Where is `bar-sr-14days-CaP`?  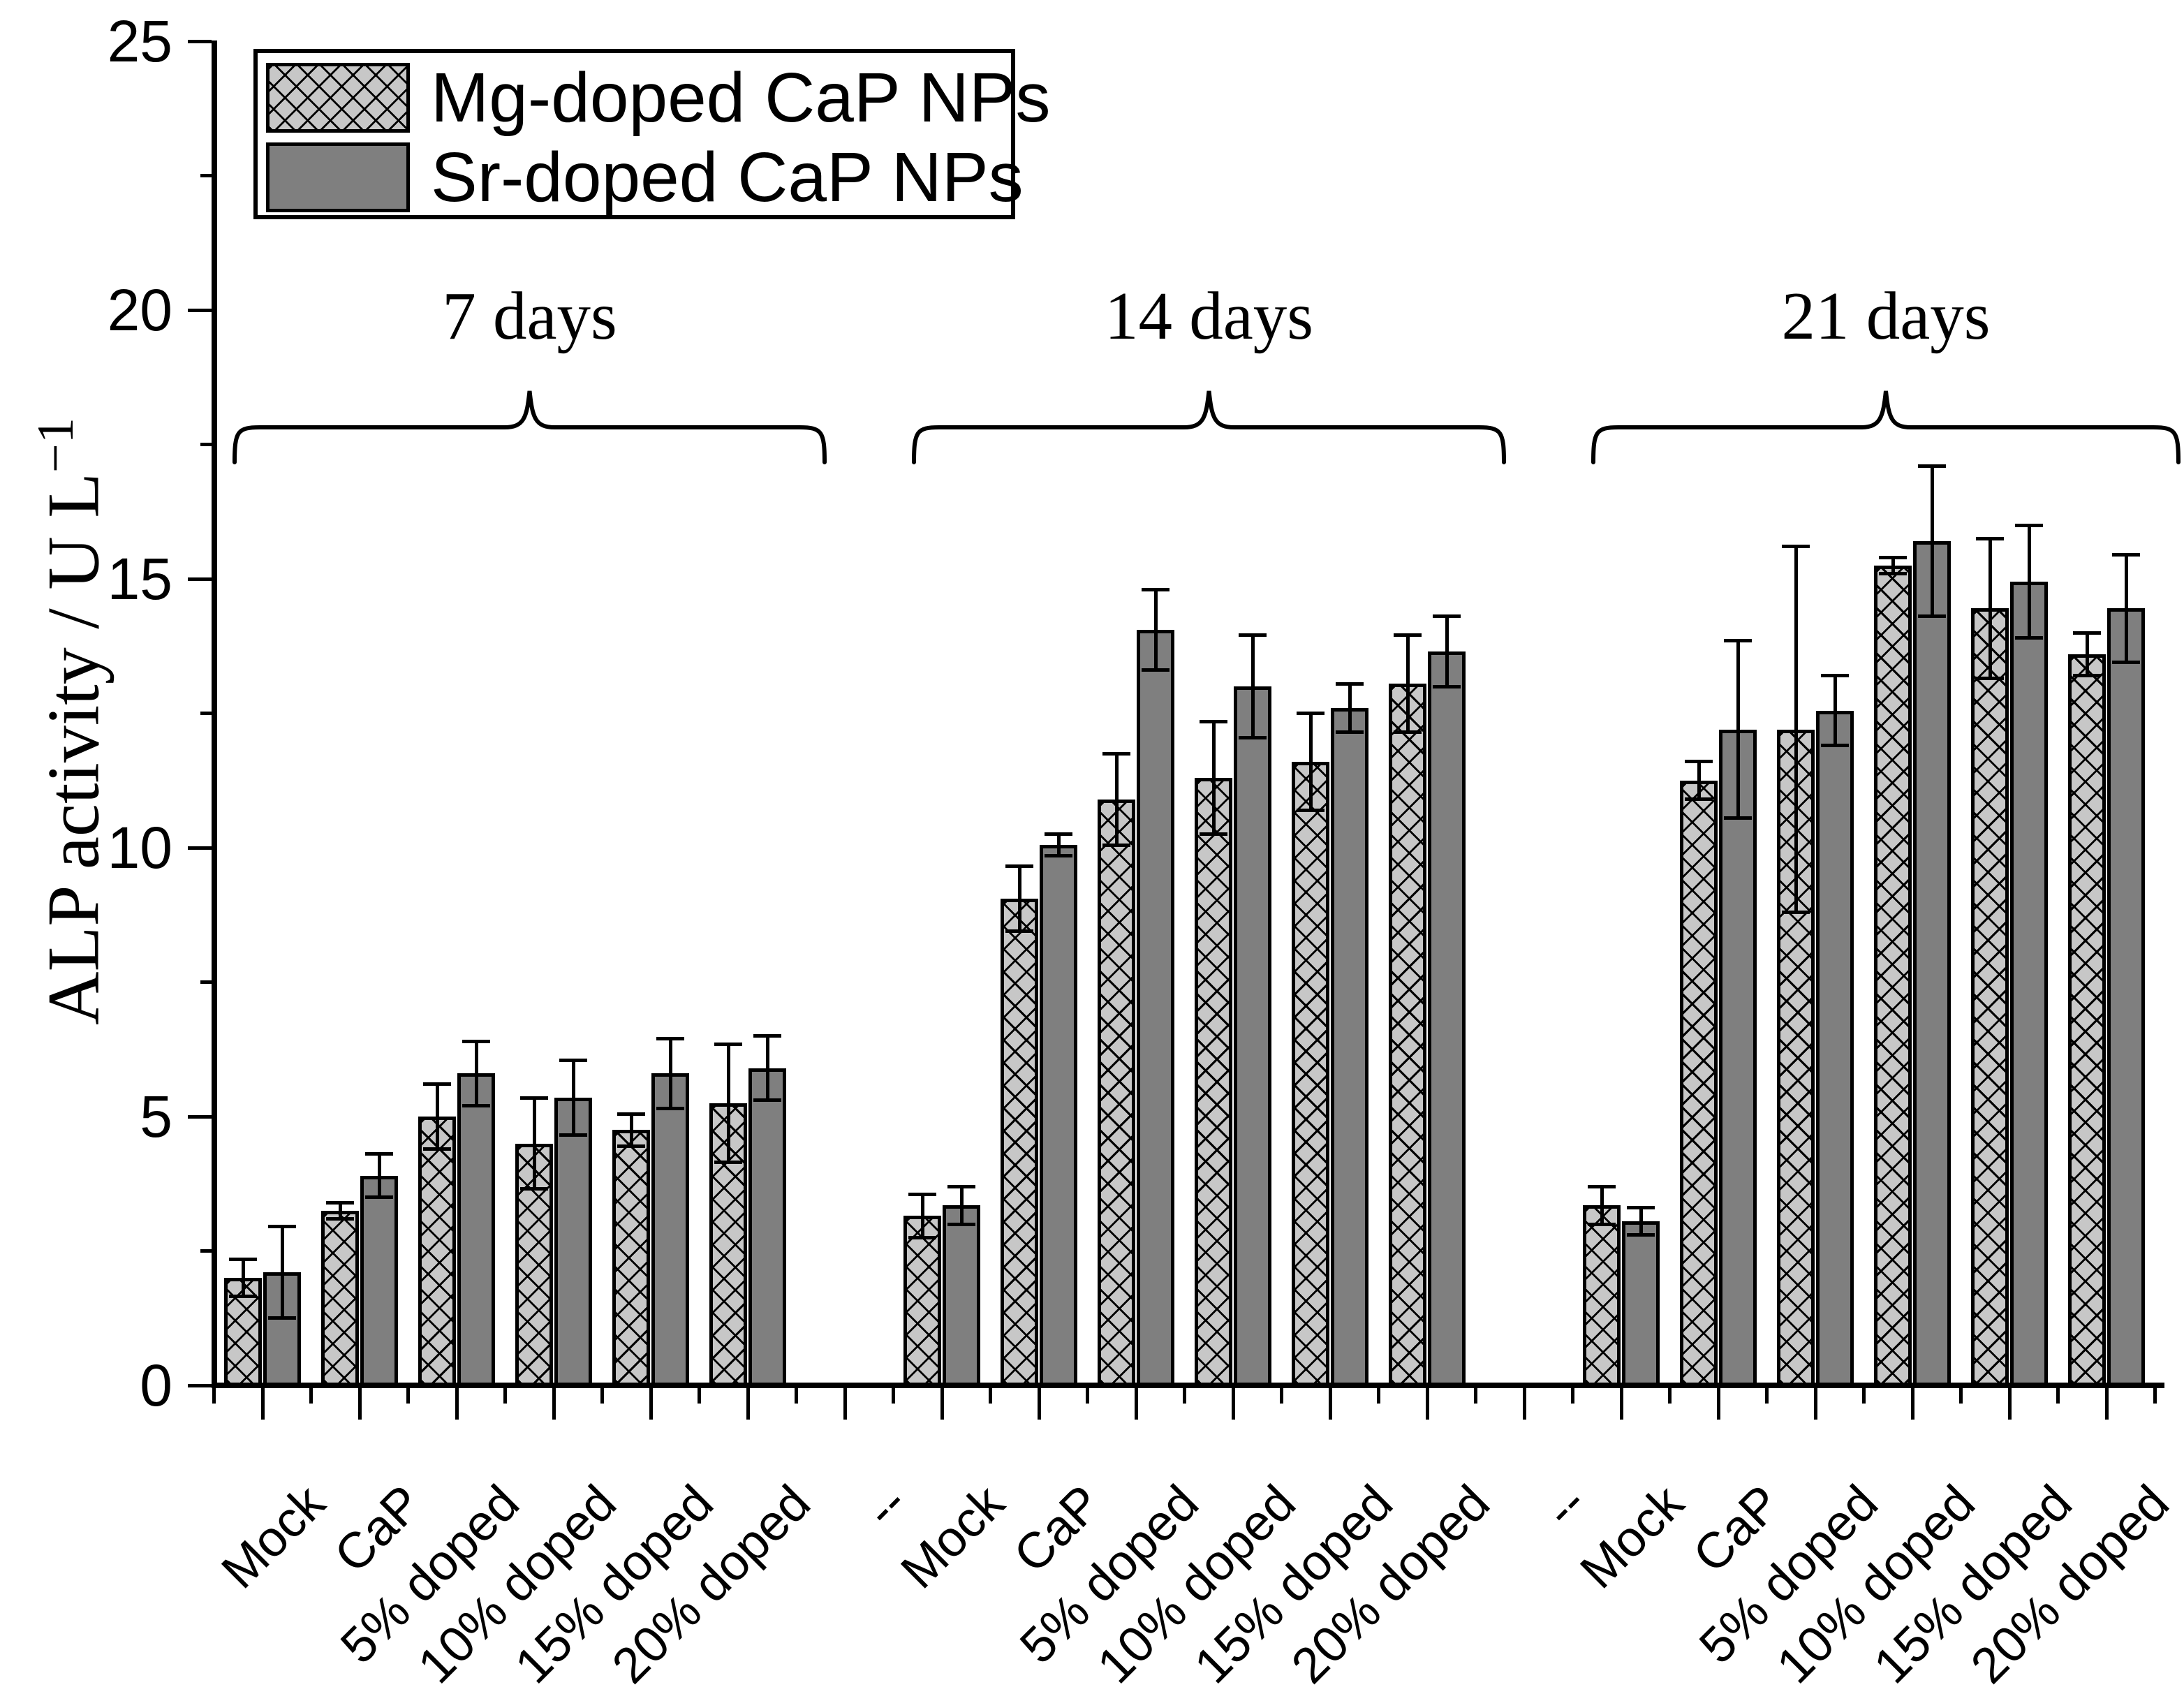
bar-sr-14days-CaP is located at coordinates (1058, 1115).